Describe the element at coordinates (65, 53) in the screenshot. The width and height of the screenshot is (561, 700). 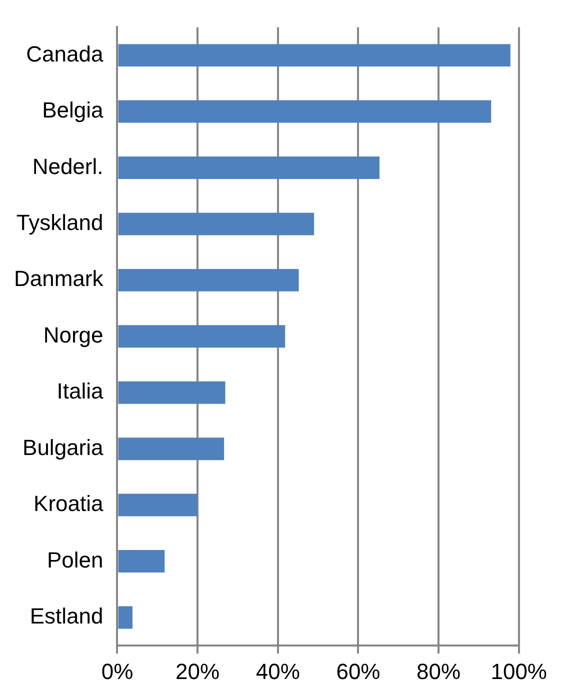
I see `y-tick-label: Canada` at that location.